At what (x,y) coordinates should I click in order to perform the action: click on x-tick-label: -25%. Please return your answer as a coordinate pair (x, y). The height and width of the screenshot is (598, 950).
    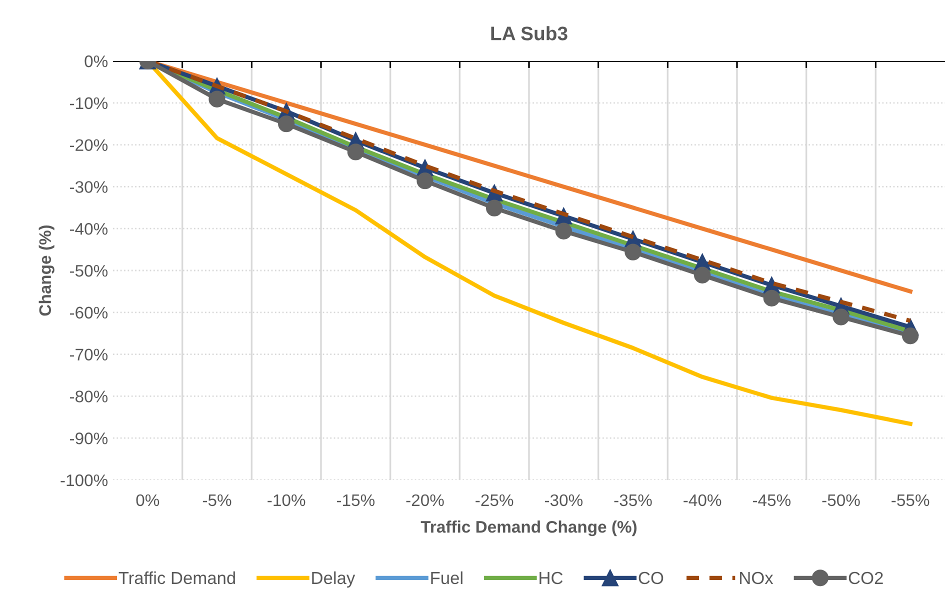
    Looking at the image, I should click on (495, 500).